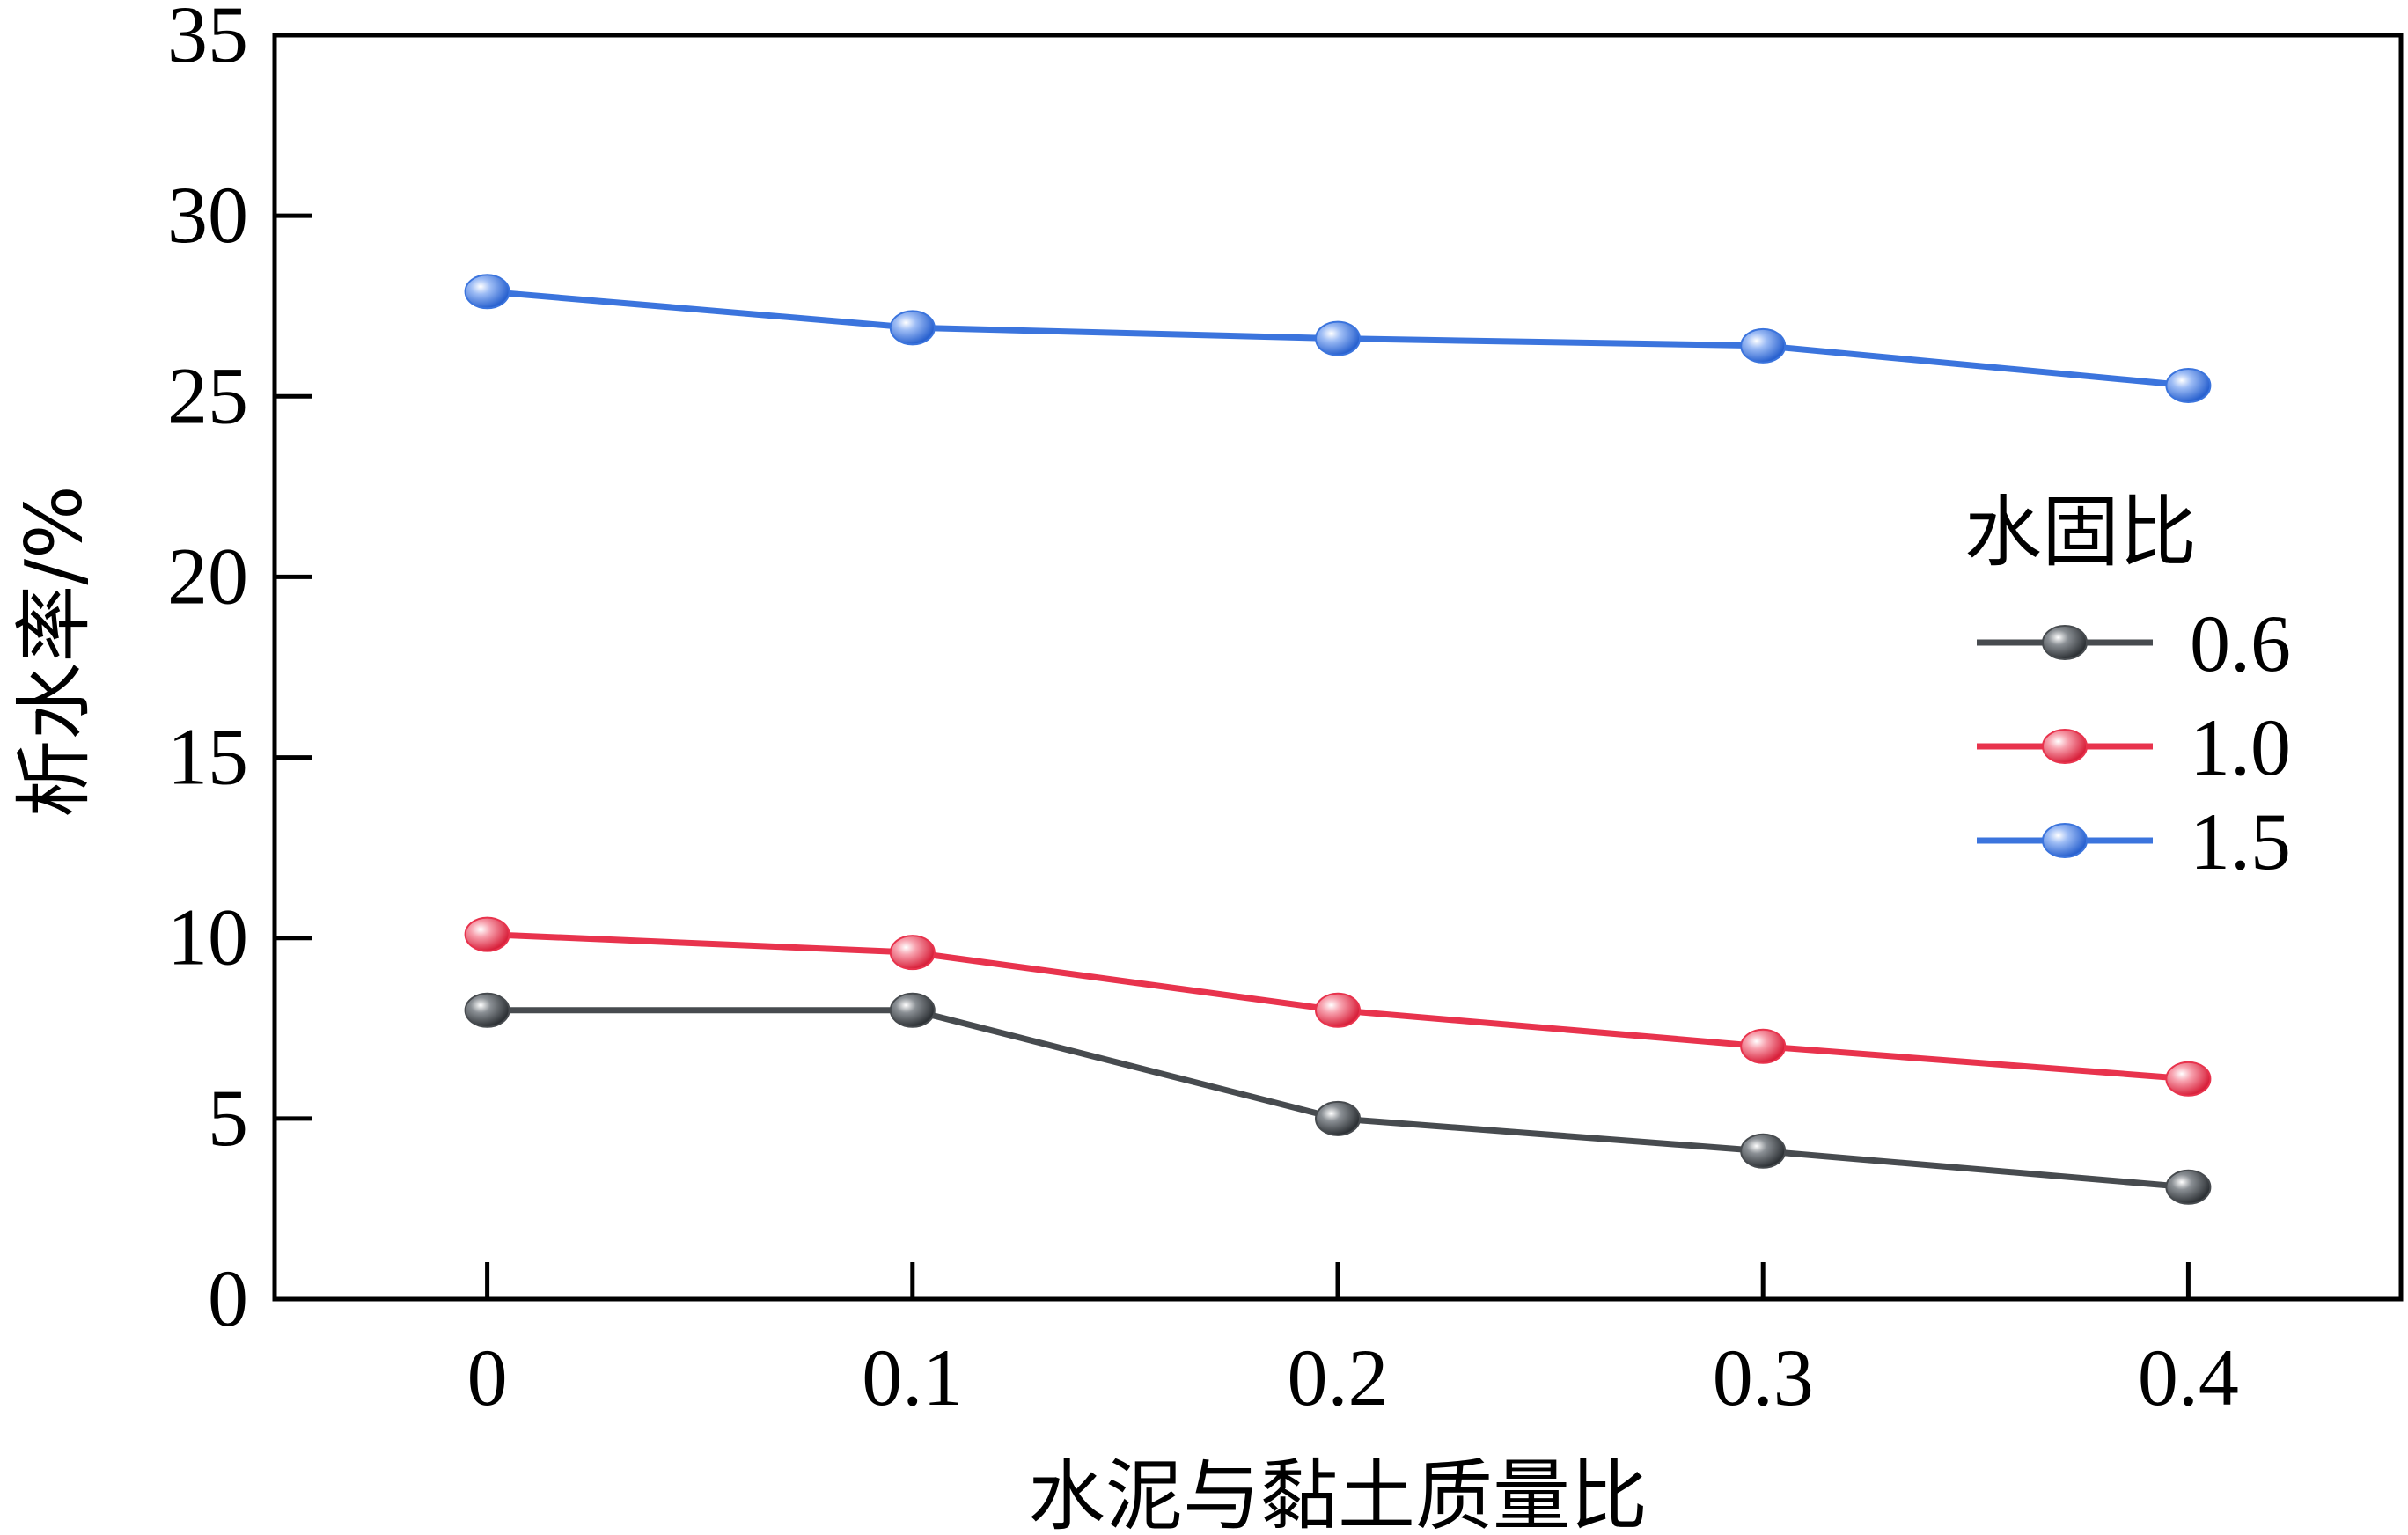 The image size is (2408, 1535). I want to click on legend-items: 0.6 1.01.5, so click(2134, 742).